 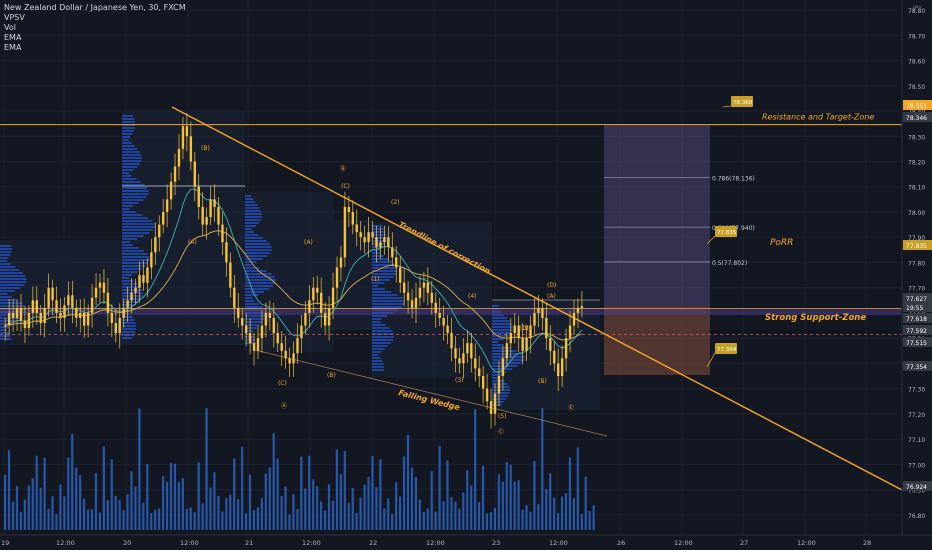 What do you see at coordinates (205, 148) in the screenshot?
I see `wave-label: (B)` at bounding box center [205, 148].